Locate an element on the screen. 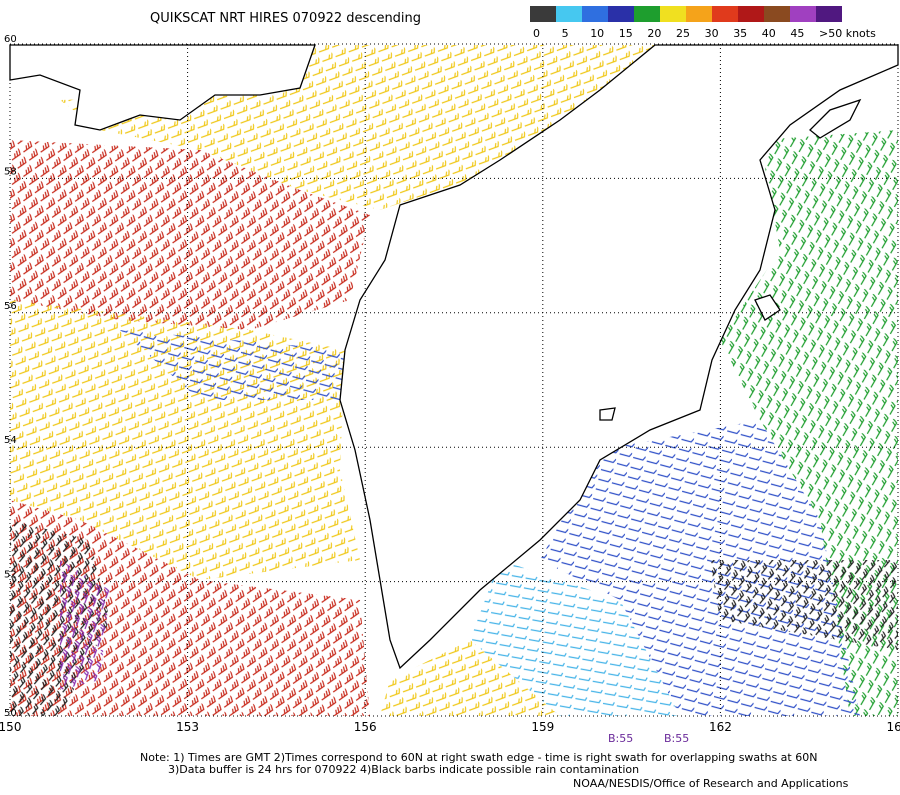 The height and width of the screenshot is (795, 900). title: QUIKSCAT NRT HIRES 070922 descending is located at coordinates (285, 18).